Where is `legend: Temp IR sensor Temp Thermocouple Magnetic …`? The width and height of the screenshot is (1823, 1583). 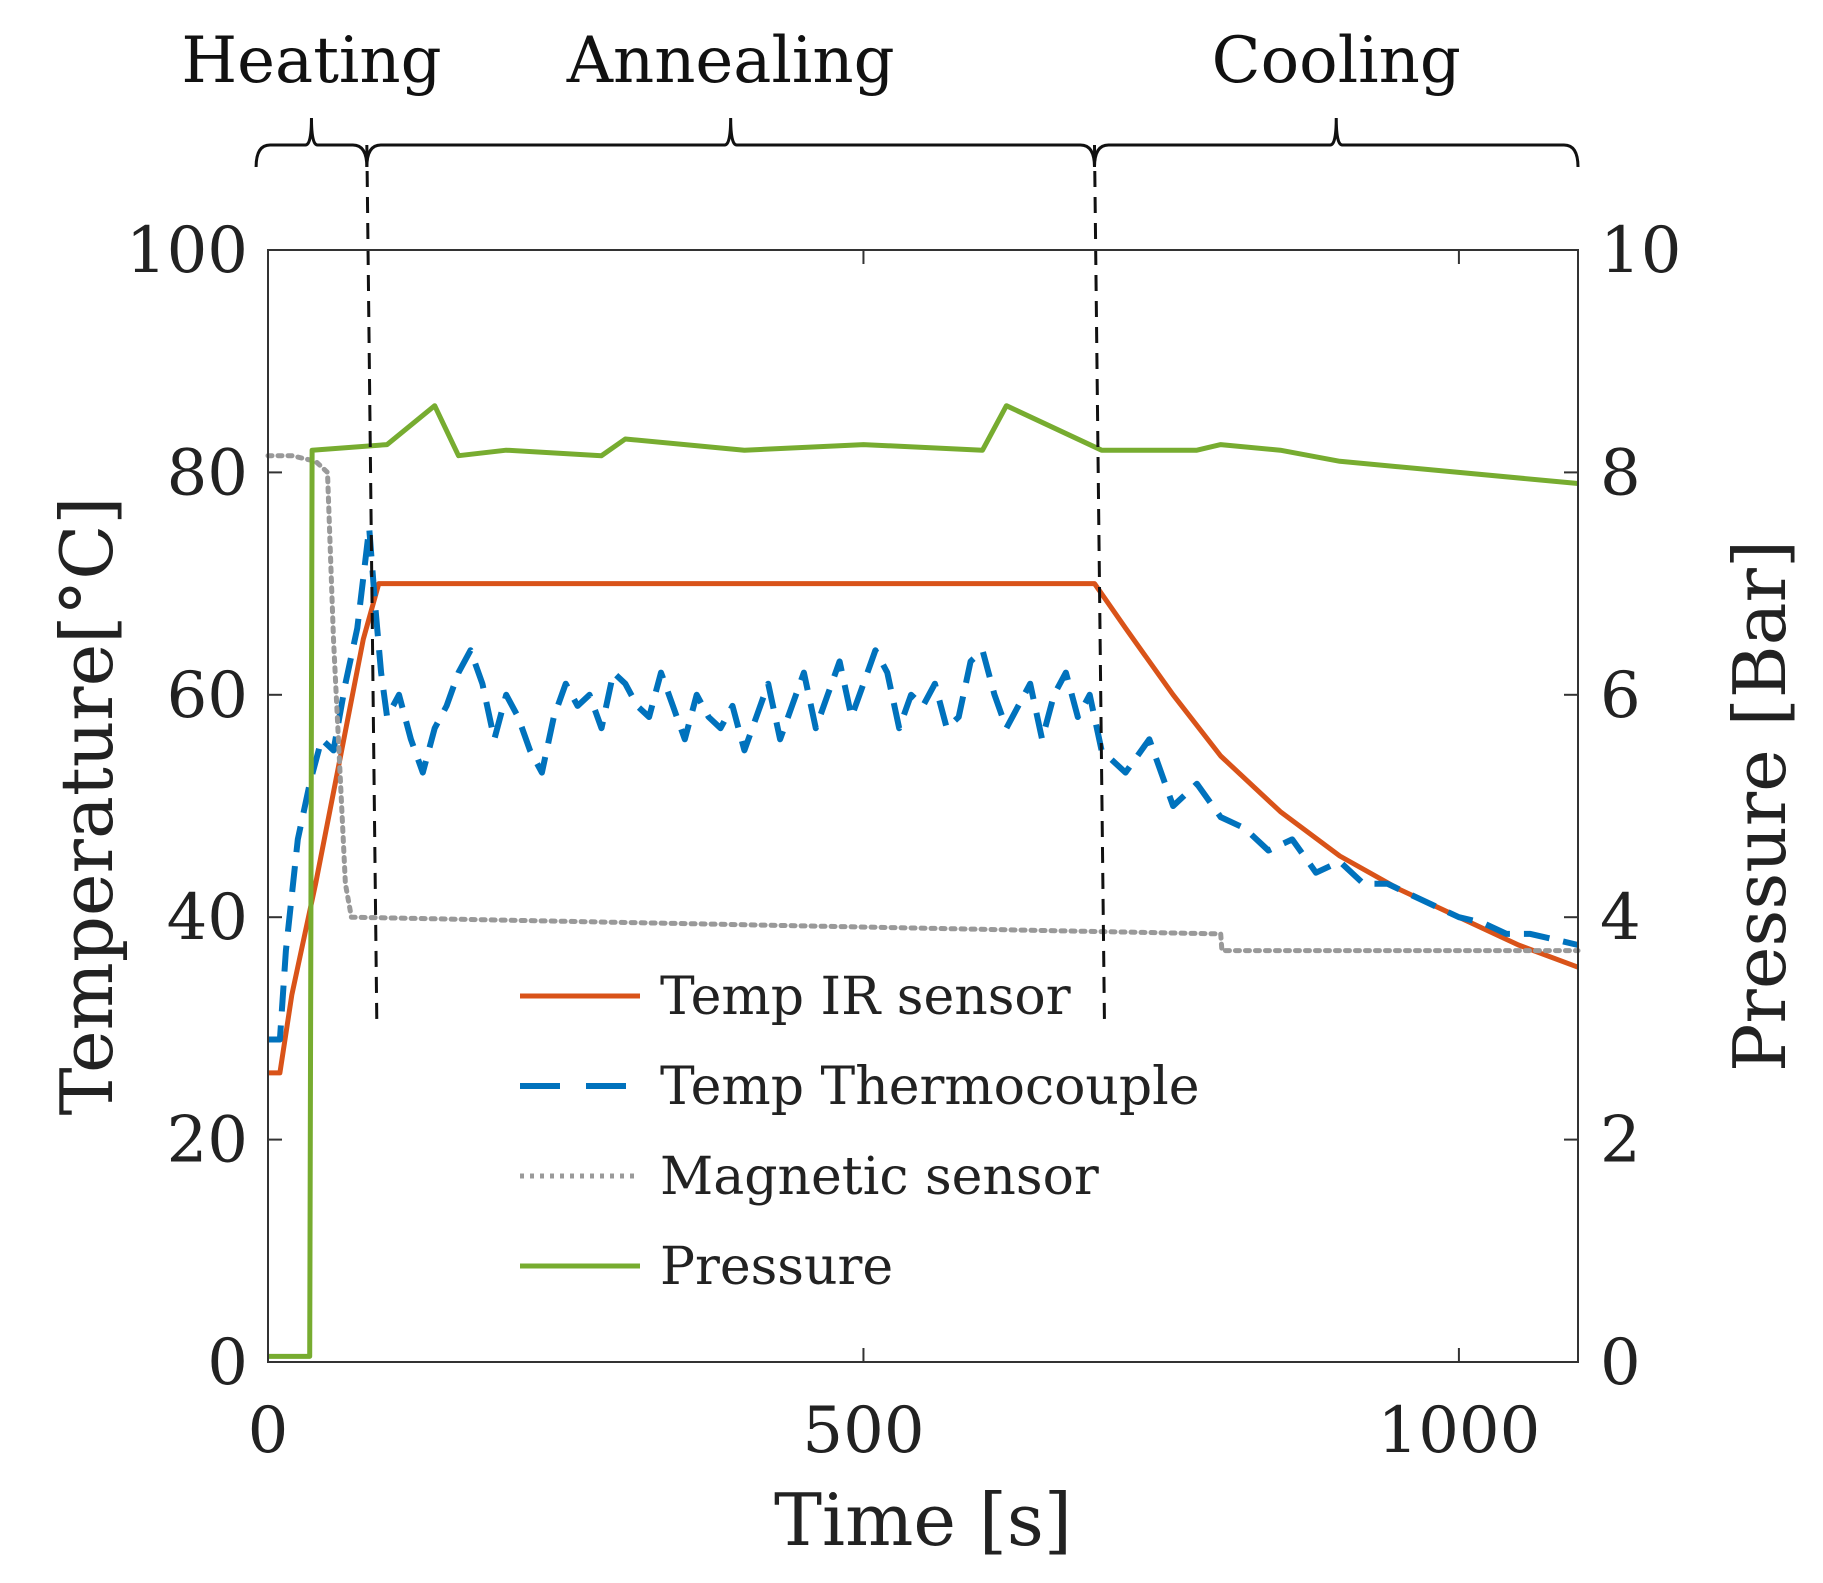
legend: Temp IR sensor Temp Thermocouple Magnetic … is located at coordinates (860, 1132).